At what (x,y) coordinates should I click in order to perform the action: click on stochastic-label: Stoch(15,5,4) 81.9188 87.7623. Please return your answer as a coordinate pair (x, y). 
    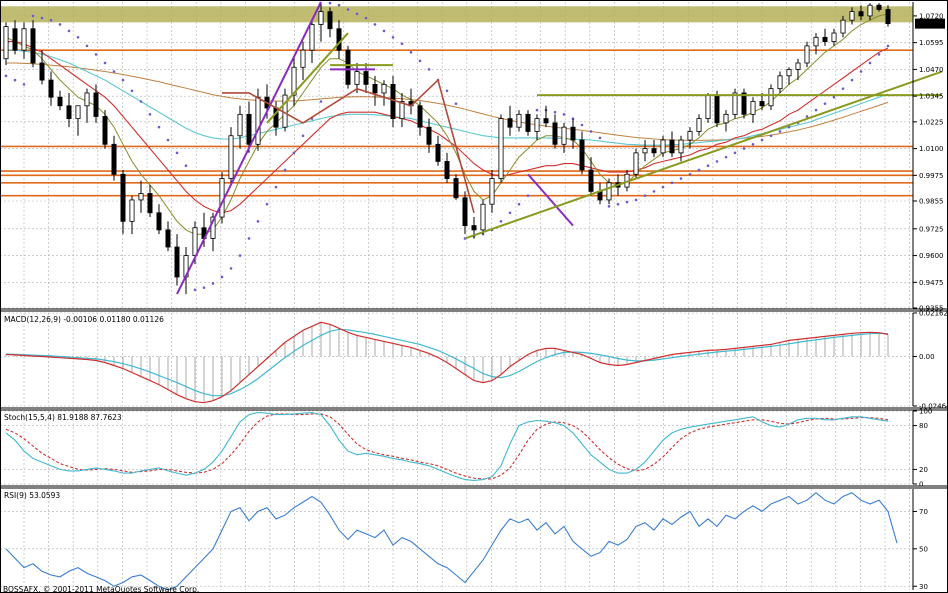
    Looking at the image, I should click on (63, 417).